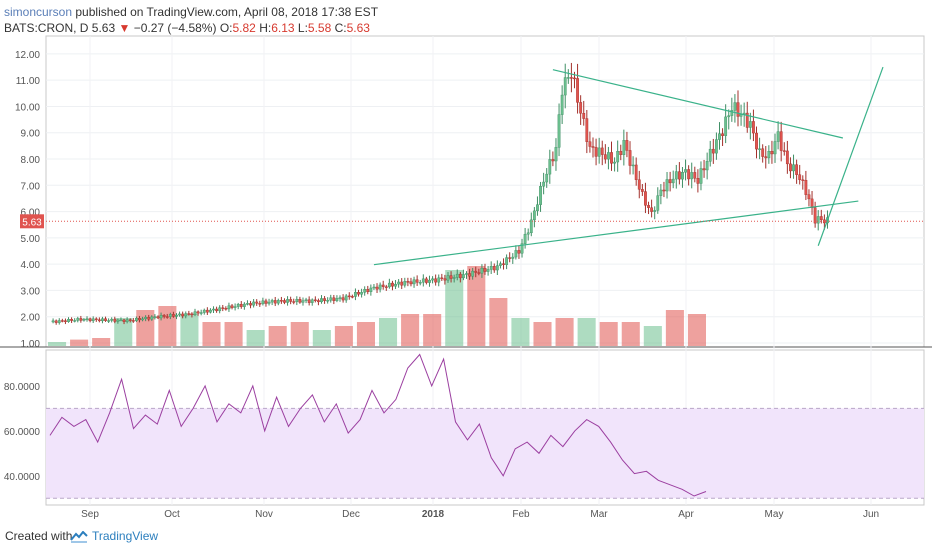 The height and width of the screenshot is (550, 932). I want to click on time-tick-label: Jun, so click(871, 514).